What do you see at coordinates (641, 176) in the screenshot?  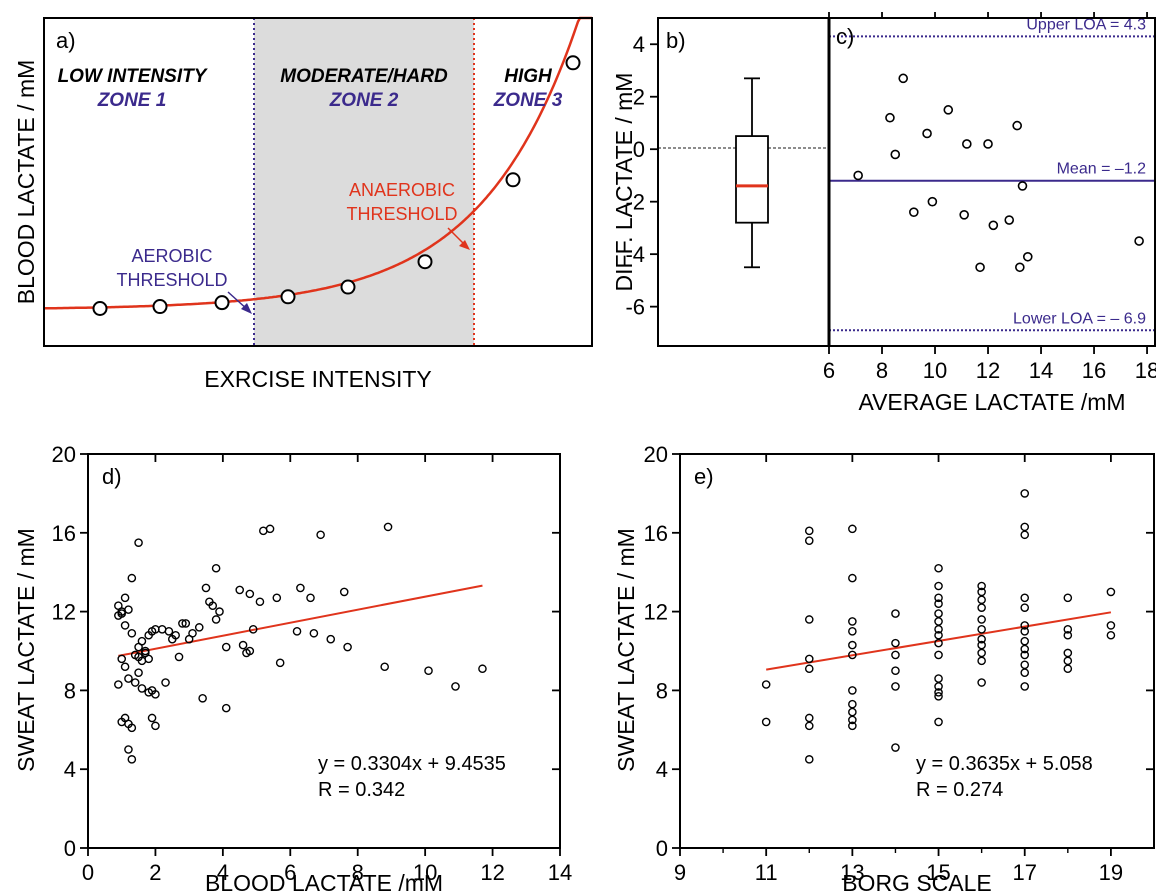 I see `y-axis-b: -6 -4 -2 0 2 4` at bounding box center [641, 176].